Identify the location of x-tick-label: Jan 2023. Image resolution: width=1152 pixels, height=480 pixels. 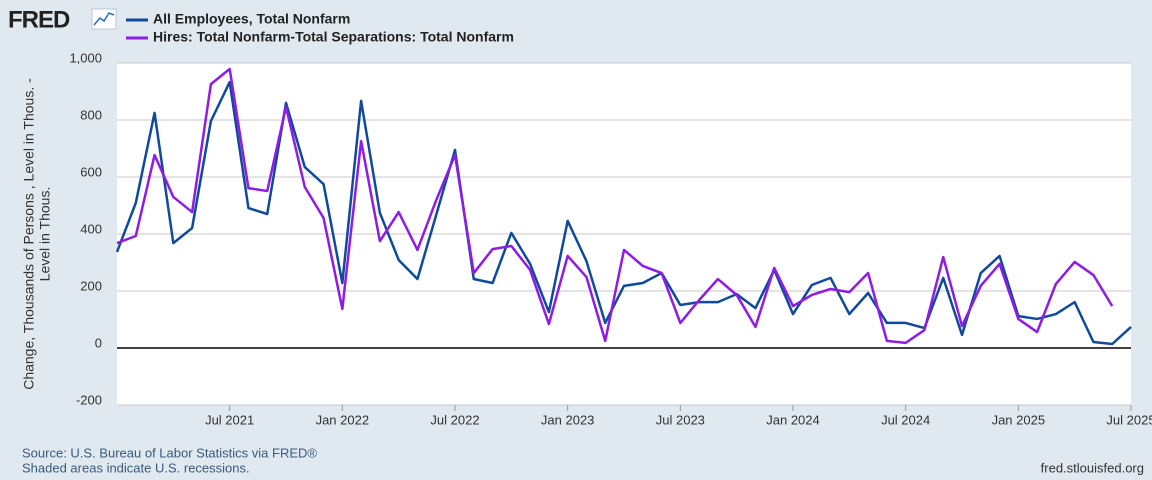
(568, 419).